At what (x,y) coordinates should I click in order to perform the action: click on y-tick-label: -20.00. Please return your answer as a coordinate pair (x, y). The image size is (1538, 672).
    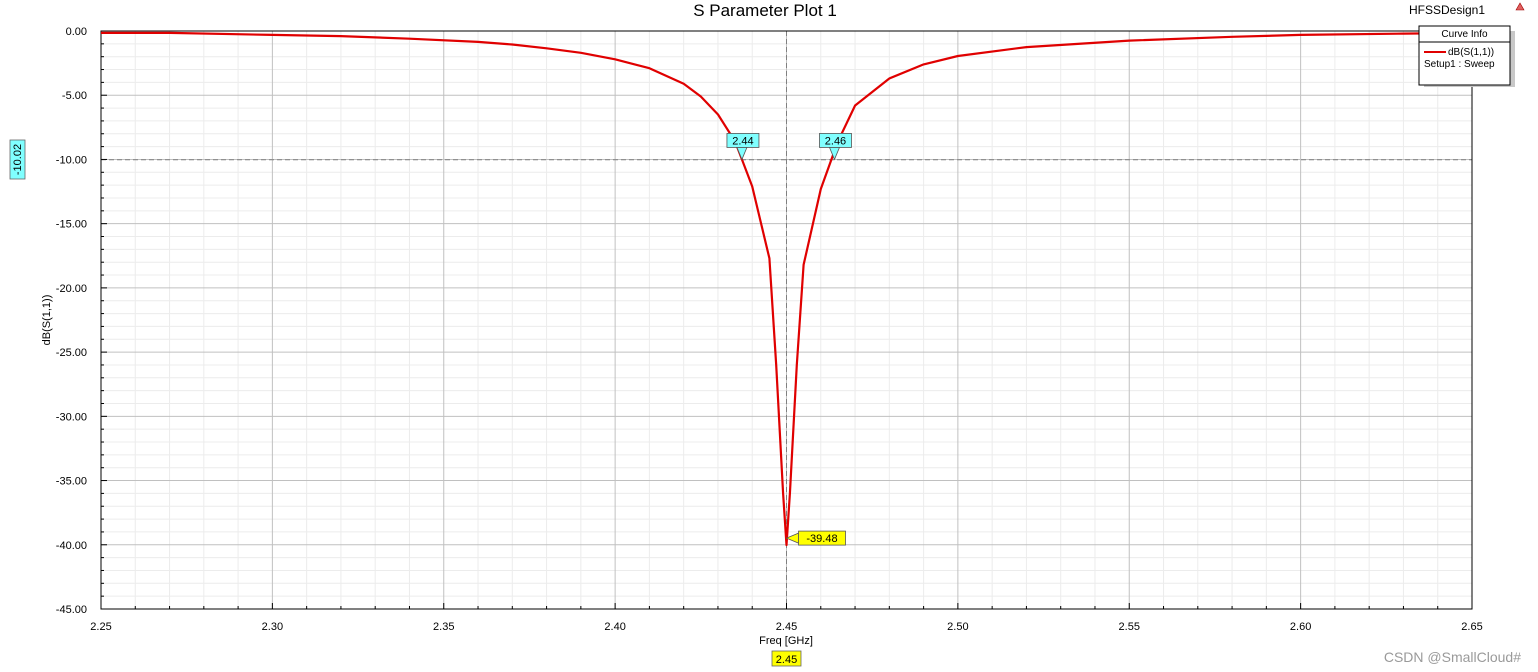
    Looking at the image, I should click on (71, 289).